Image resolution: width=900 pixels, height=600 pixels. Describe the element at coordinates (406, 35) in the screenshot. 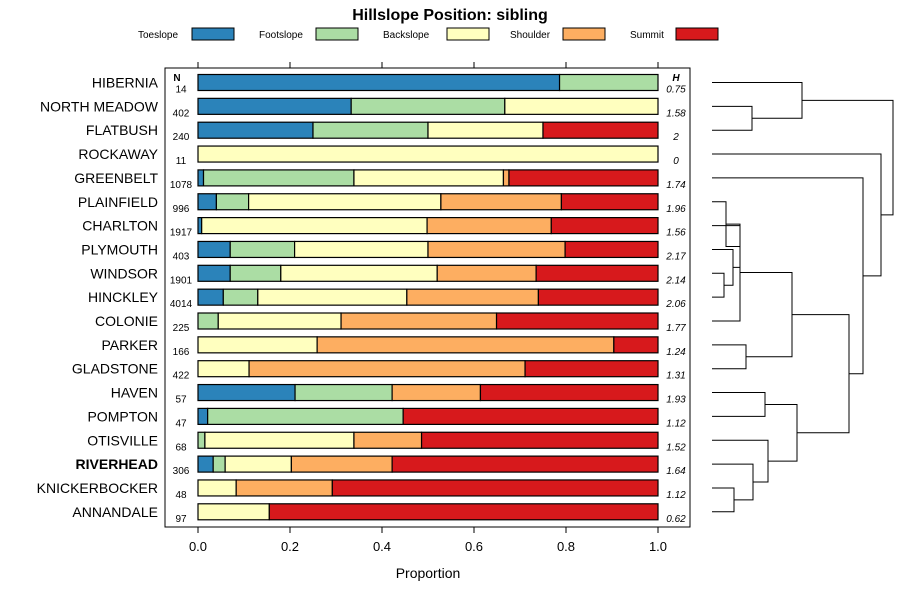

I see `legend-label: Backslope` at that location.